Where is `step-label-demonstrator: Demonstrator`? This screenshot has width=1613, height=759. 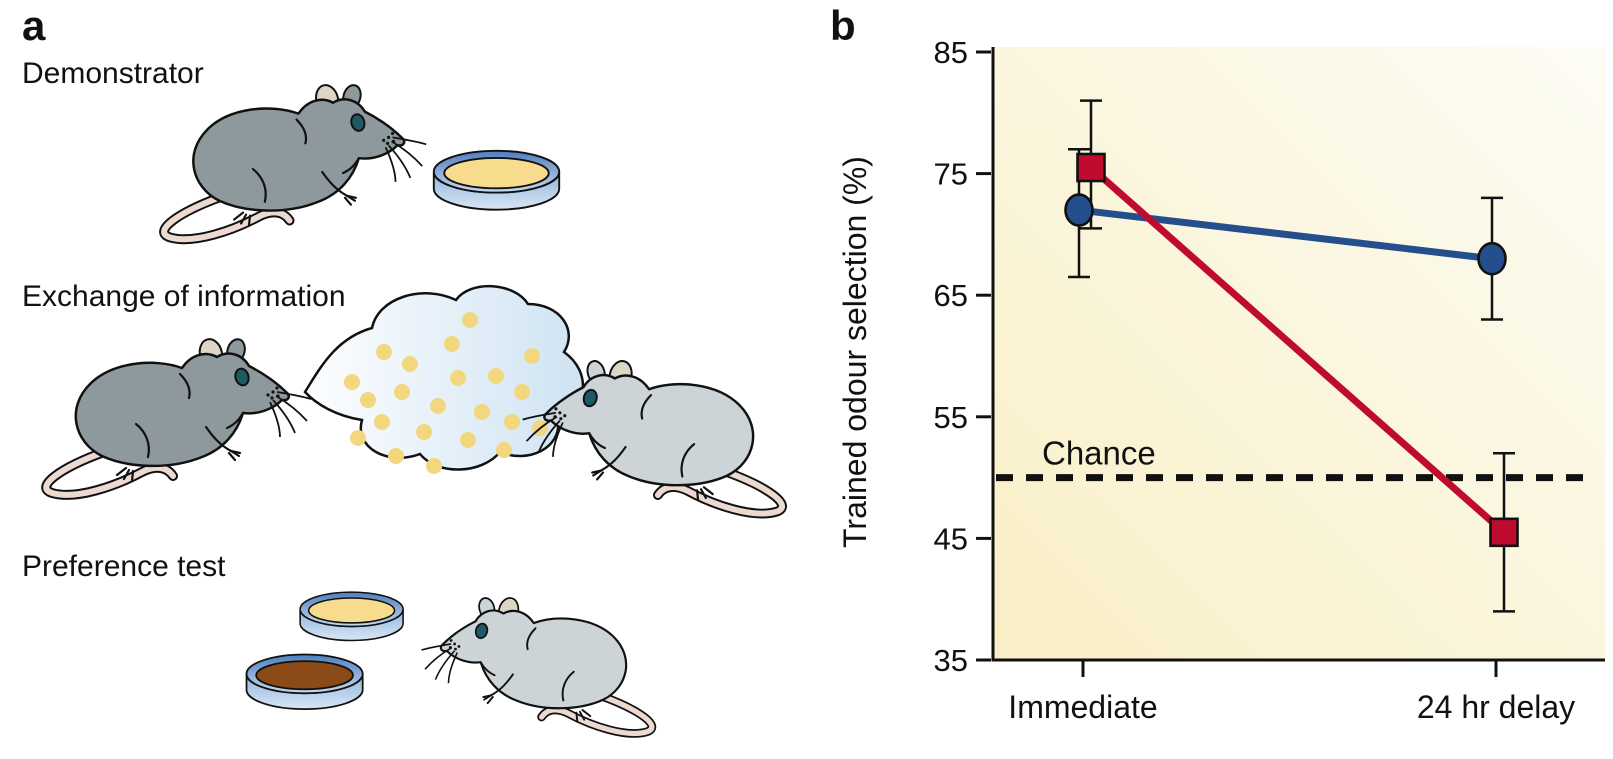 step-label-demonstrator: Demonstrator is located at coordinates (113, 73).